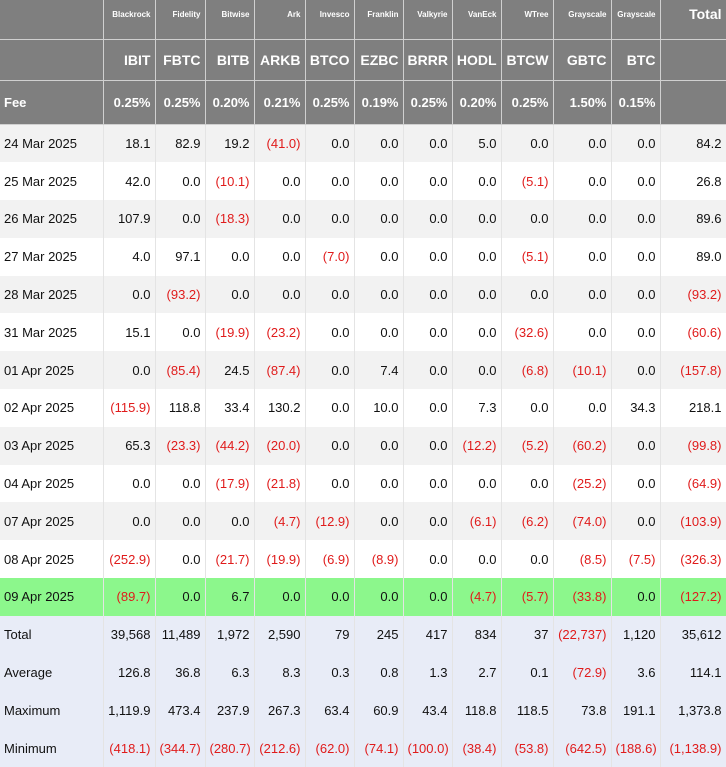  Describe the element at coordinates (379, 559) in the screenshot. I see `flow-cell: (8.9)` at that location.